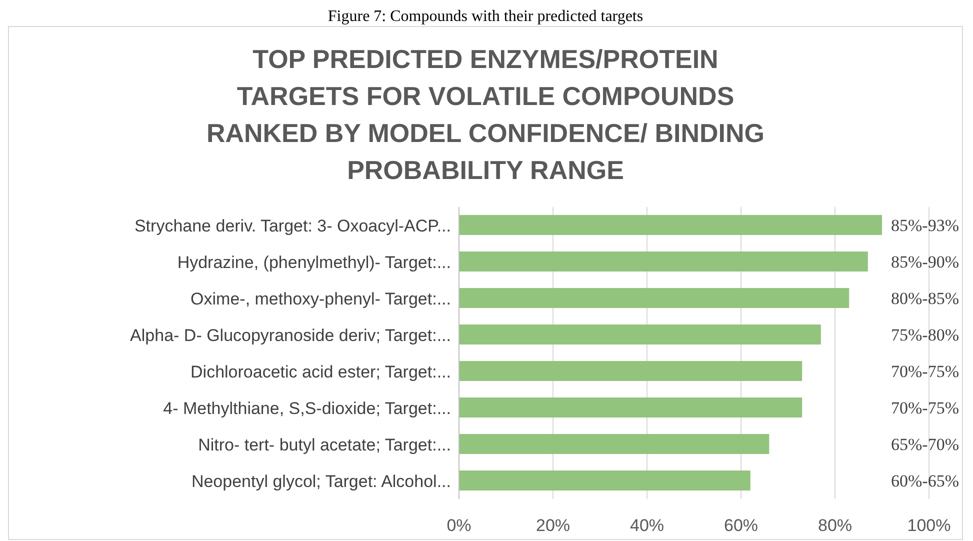  What do you see at coordinates (459, 526) in the screenshot?
I see `x-tick-label: 0%` at bounding box center [459, 526].